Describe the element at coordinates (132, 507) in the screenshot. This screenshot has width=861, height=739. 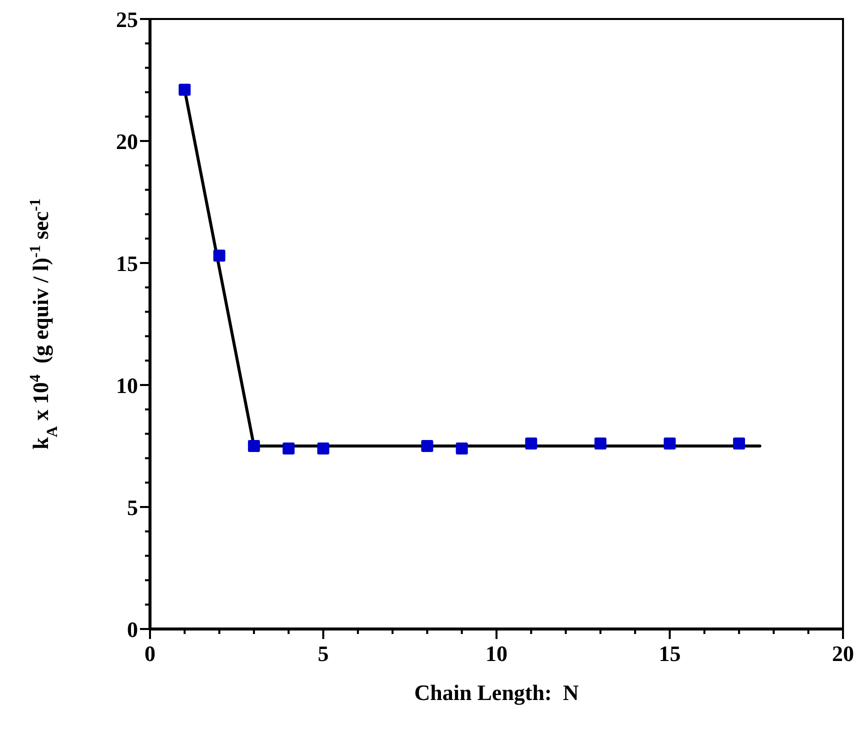
I see `y-tick-label: 5` at that location.